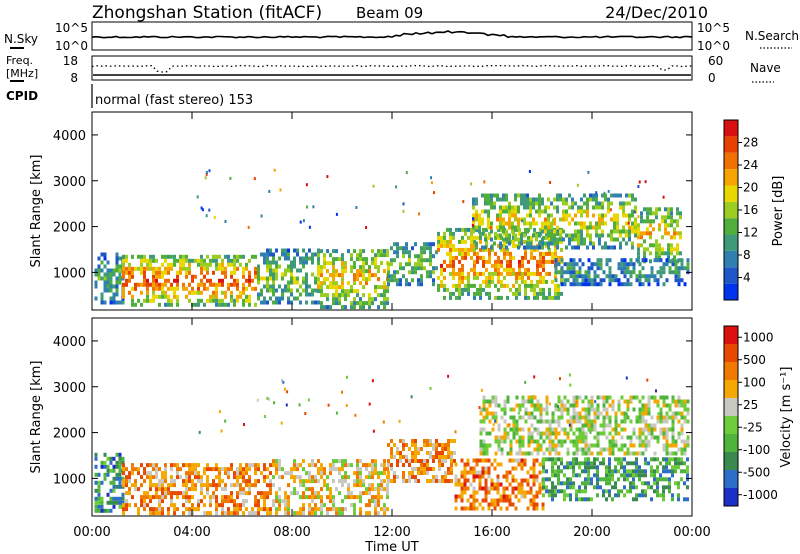 The width and height of the screenshot is (800, 554). Describe the element at coordinates (750, 143) in the screenshot. I see `power-colorbar-tick: 28` at that location.